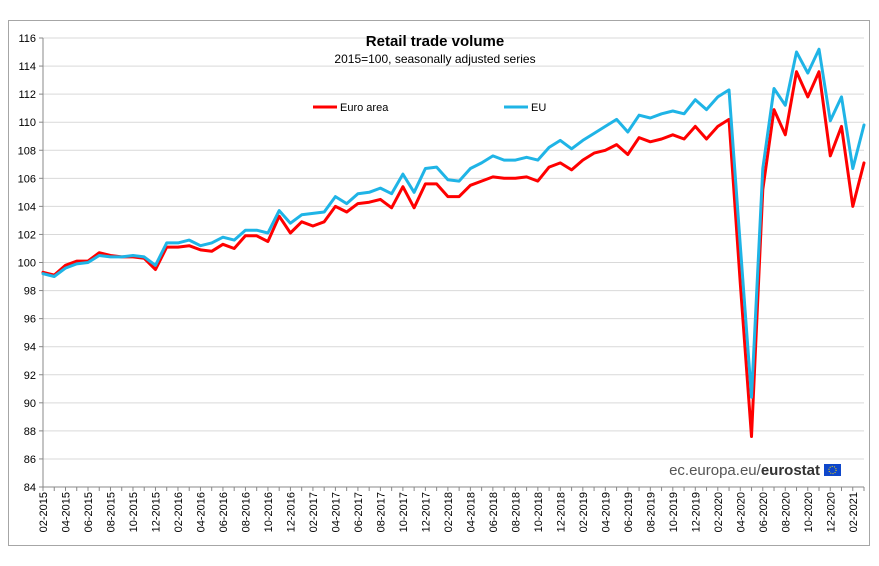 This screenshot has width=879, height=566. Describe the element at coordinates (561, 512) in the screenshot. I see `x-tick-label: 12-2018` at that location.